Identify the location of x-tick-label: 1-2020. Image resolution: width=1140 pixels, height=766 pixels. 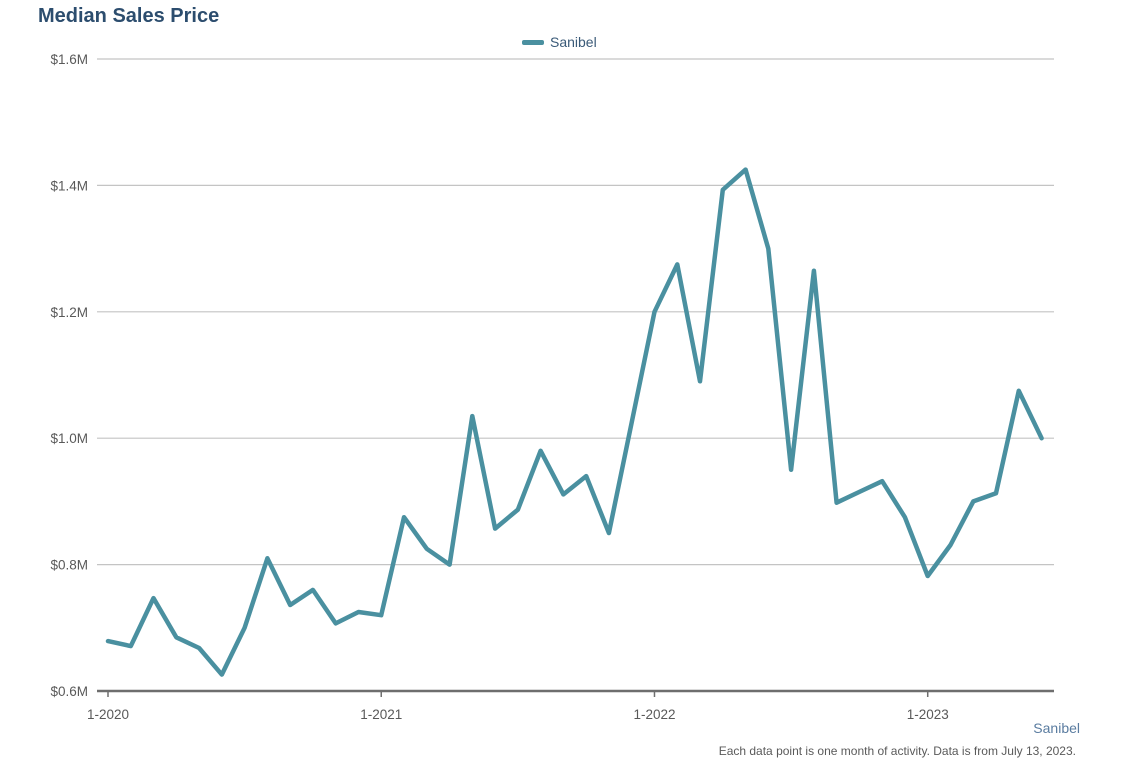
(108, 714).